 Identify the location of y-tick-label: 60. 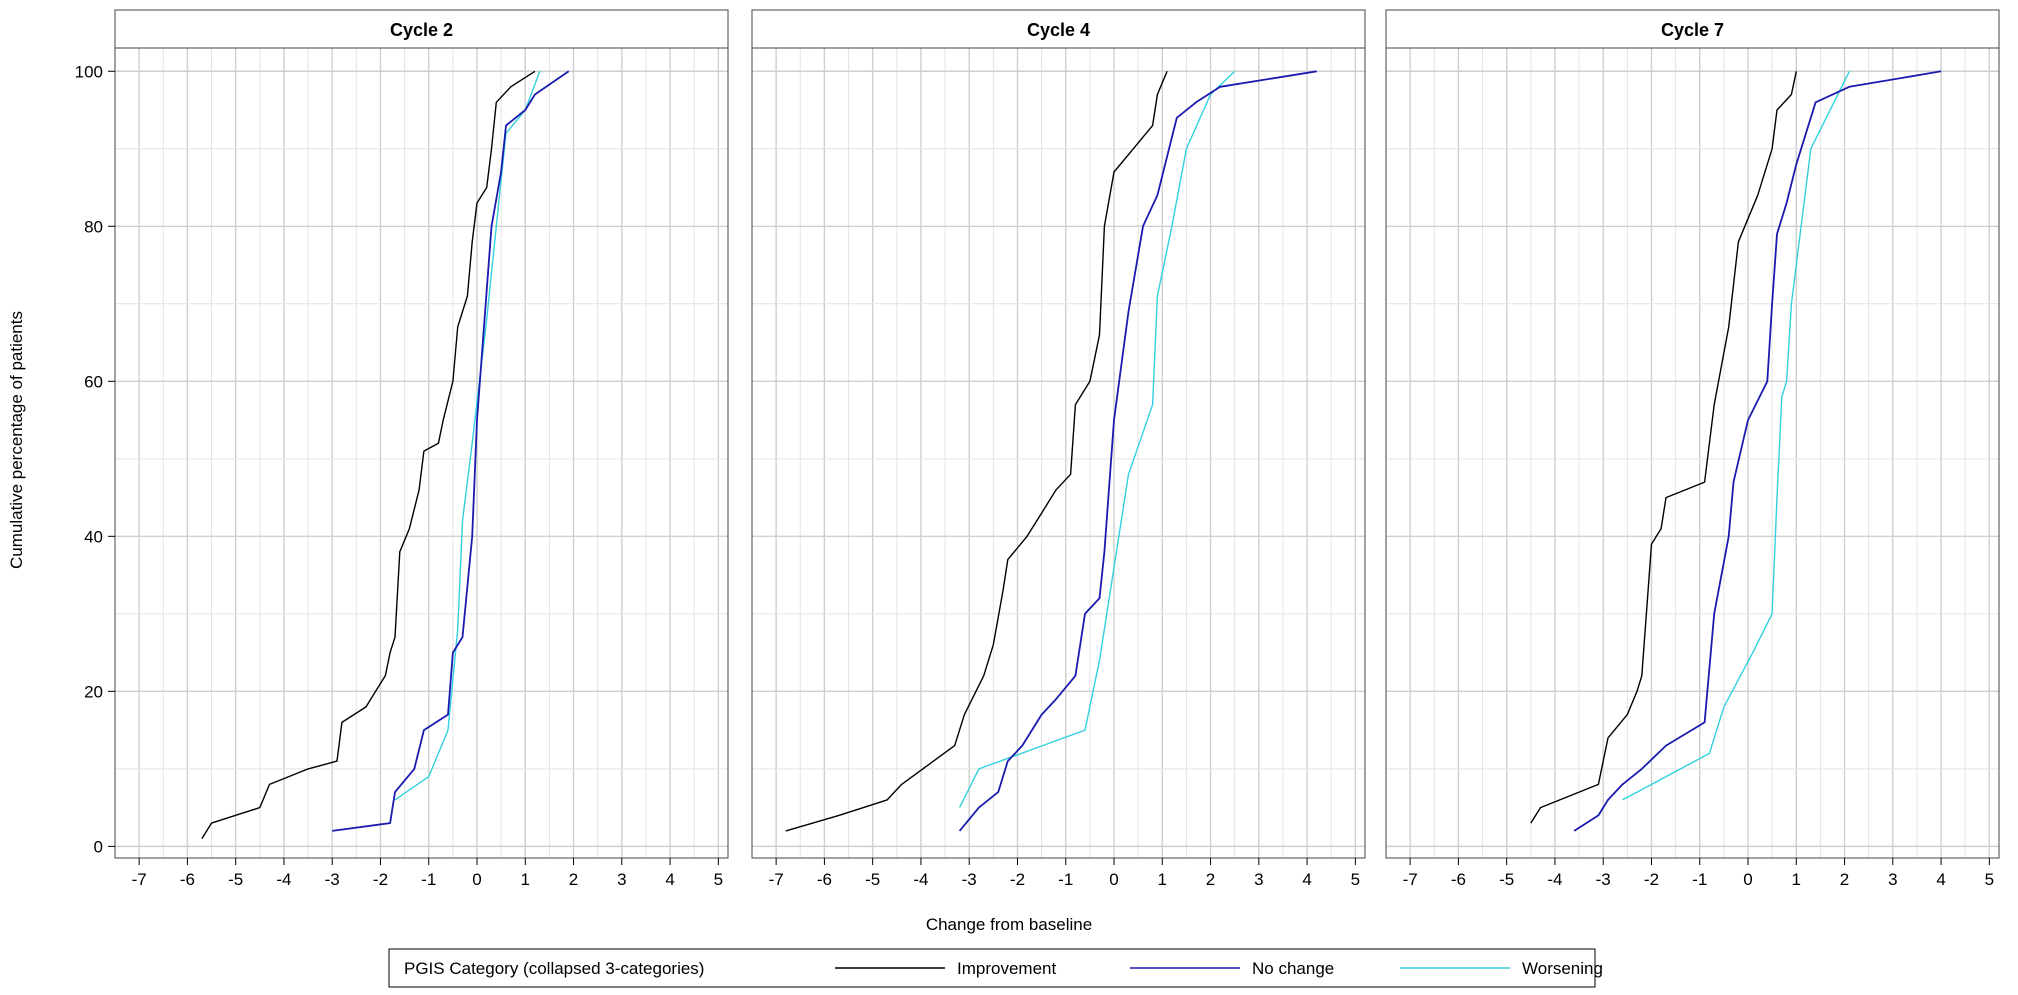
(93, 381).